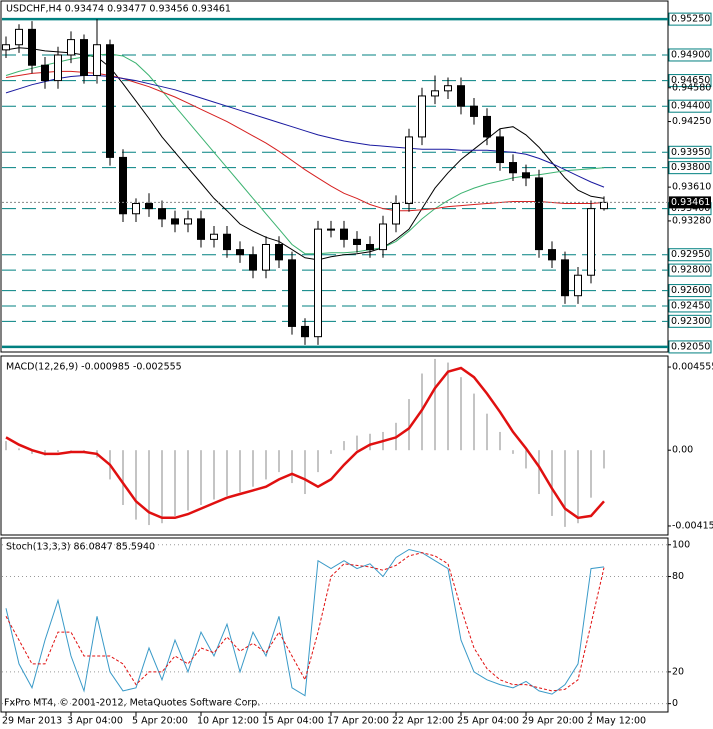 The height and width of the screenshot is (729, 713). What do you see at coordinates (682, 450) in the screenshot?
I see `y-tick-label: 0.00` at bounding box center [682, 450].